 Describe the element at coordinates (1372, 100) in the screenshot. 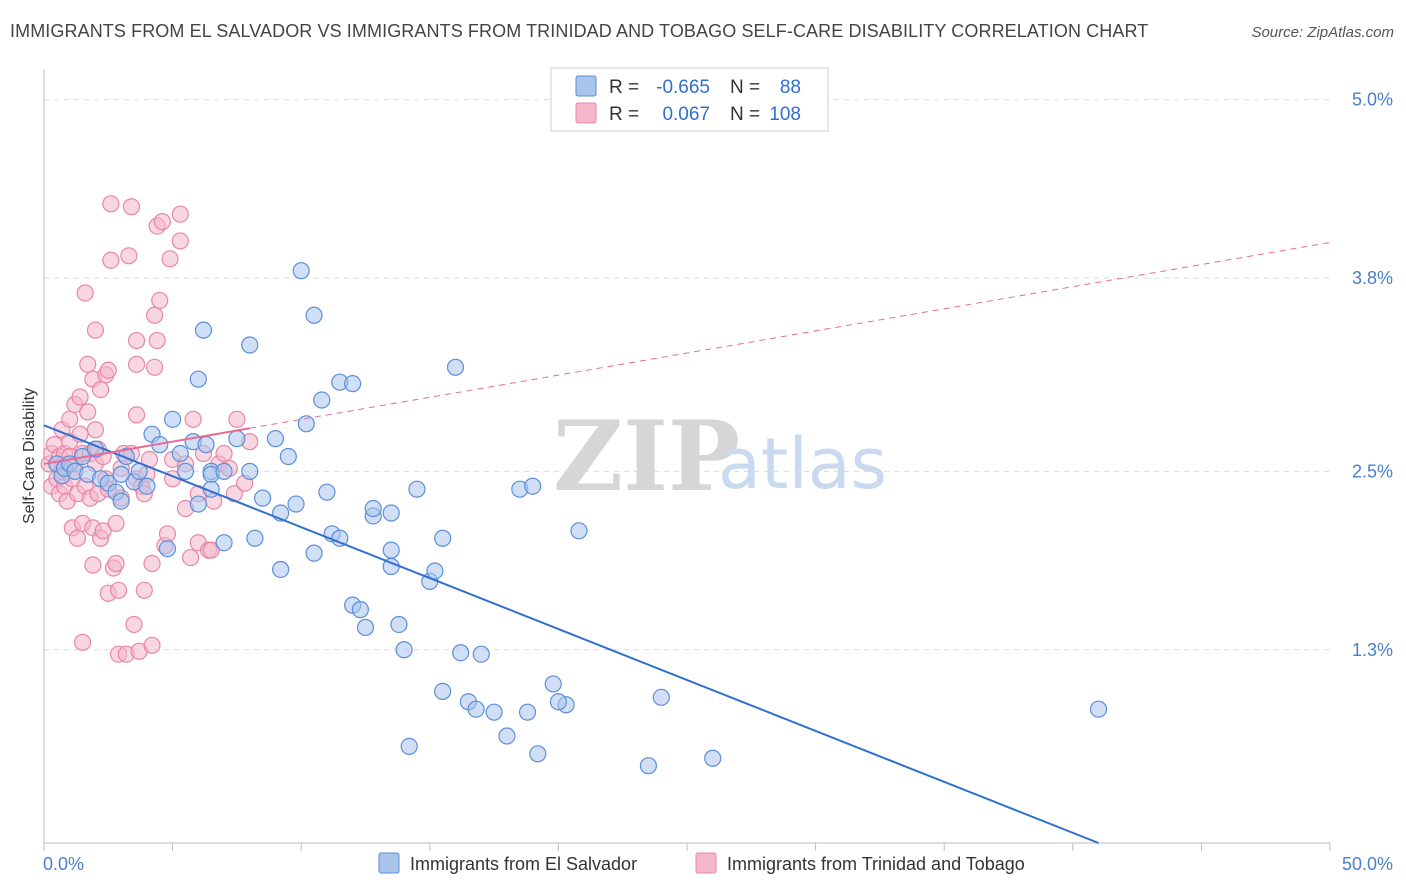

I see `y-tick-label-3: 5.0%` at that location.